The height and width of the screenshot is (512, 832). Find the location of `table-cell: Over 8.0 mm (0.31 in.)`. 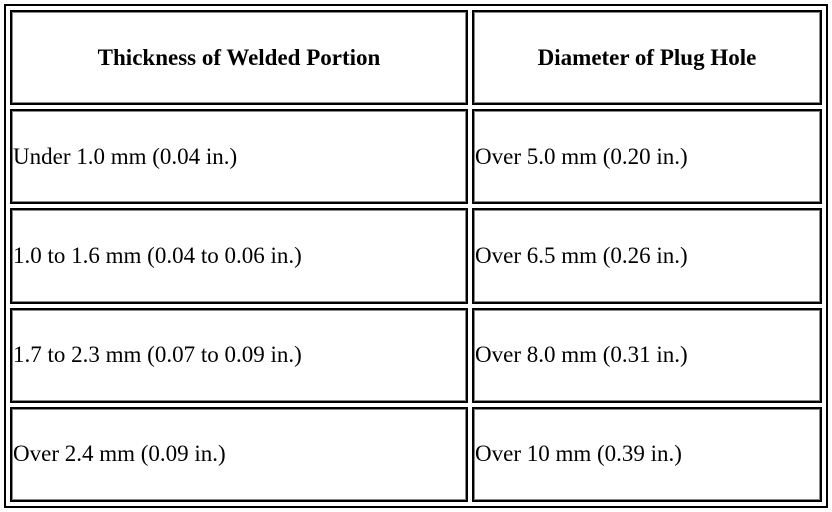

table-cell: Over 8.0 mm (0.31 in.) is located at coordinates (647, 355).